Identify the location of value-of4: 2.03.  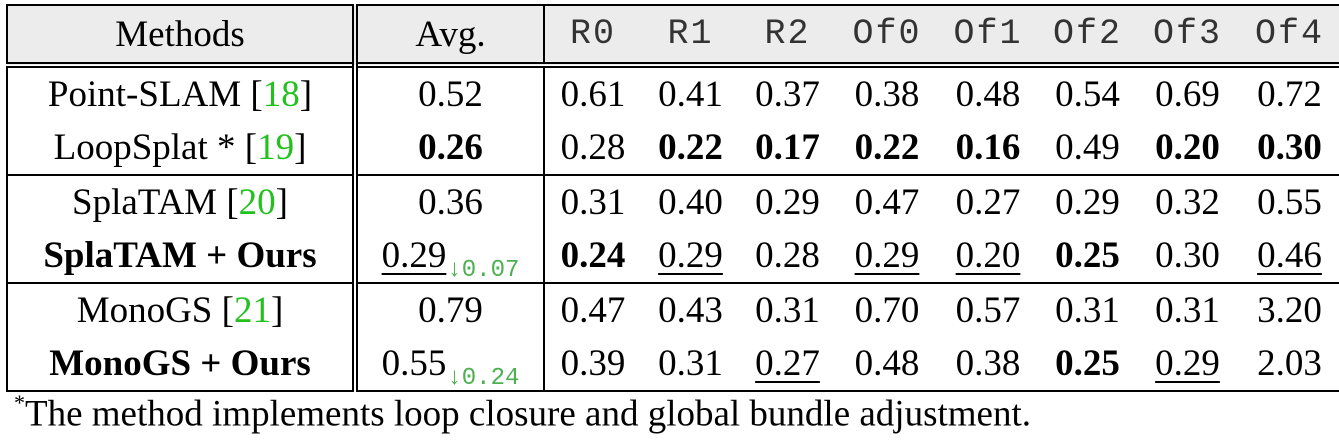
(1289, 363).